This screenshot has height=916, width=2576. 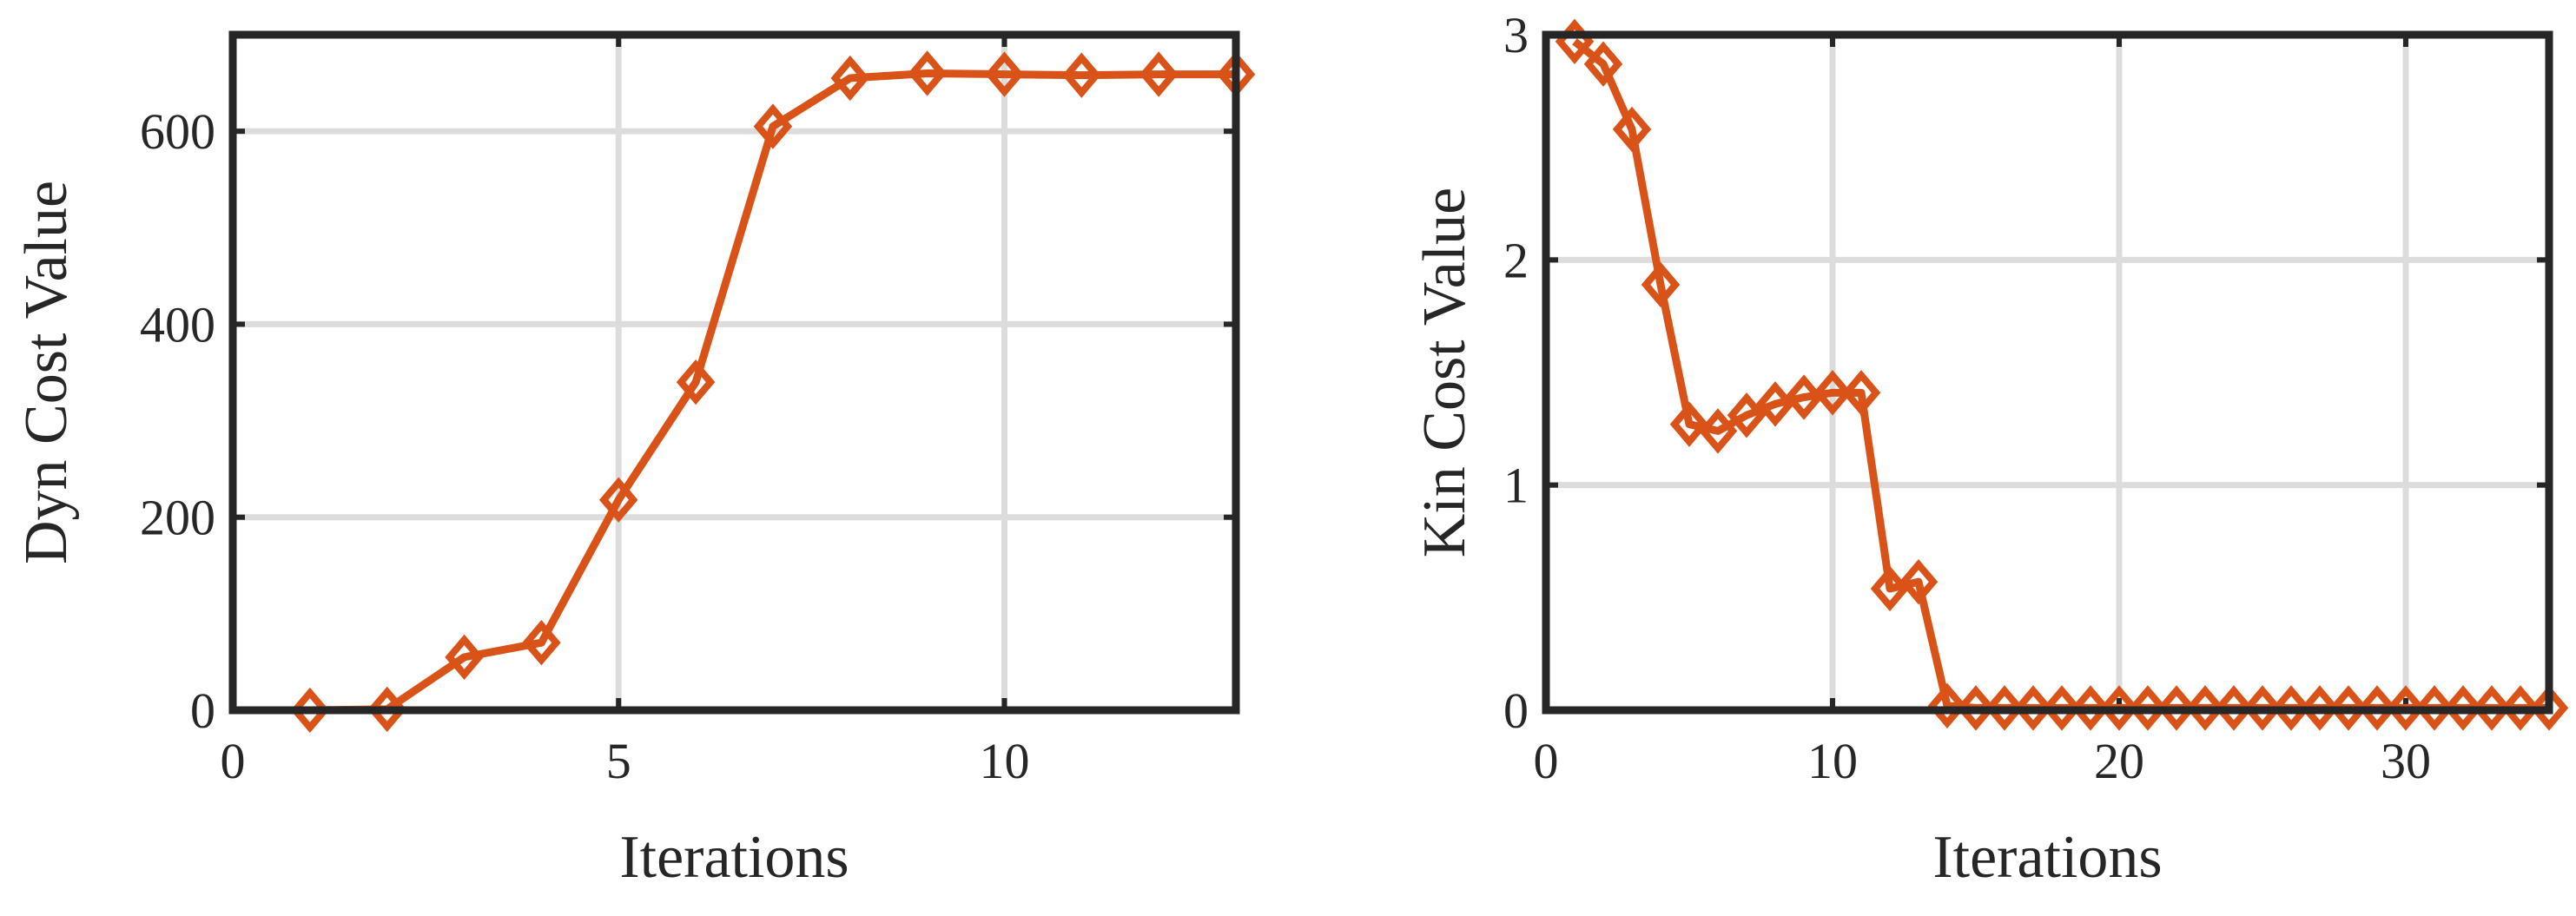 I want to click on y-tick-label: 200, so click(x=177, y=518).